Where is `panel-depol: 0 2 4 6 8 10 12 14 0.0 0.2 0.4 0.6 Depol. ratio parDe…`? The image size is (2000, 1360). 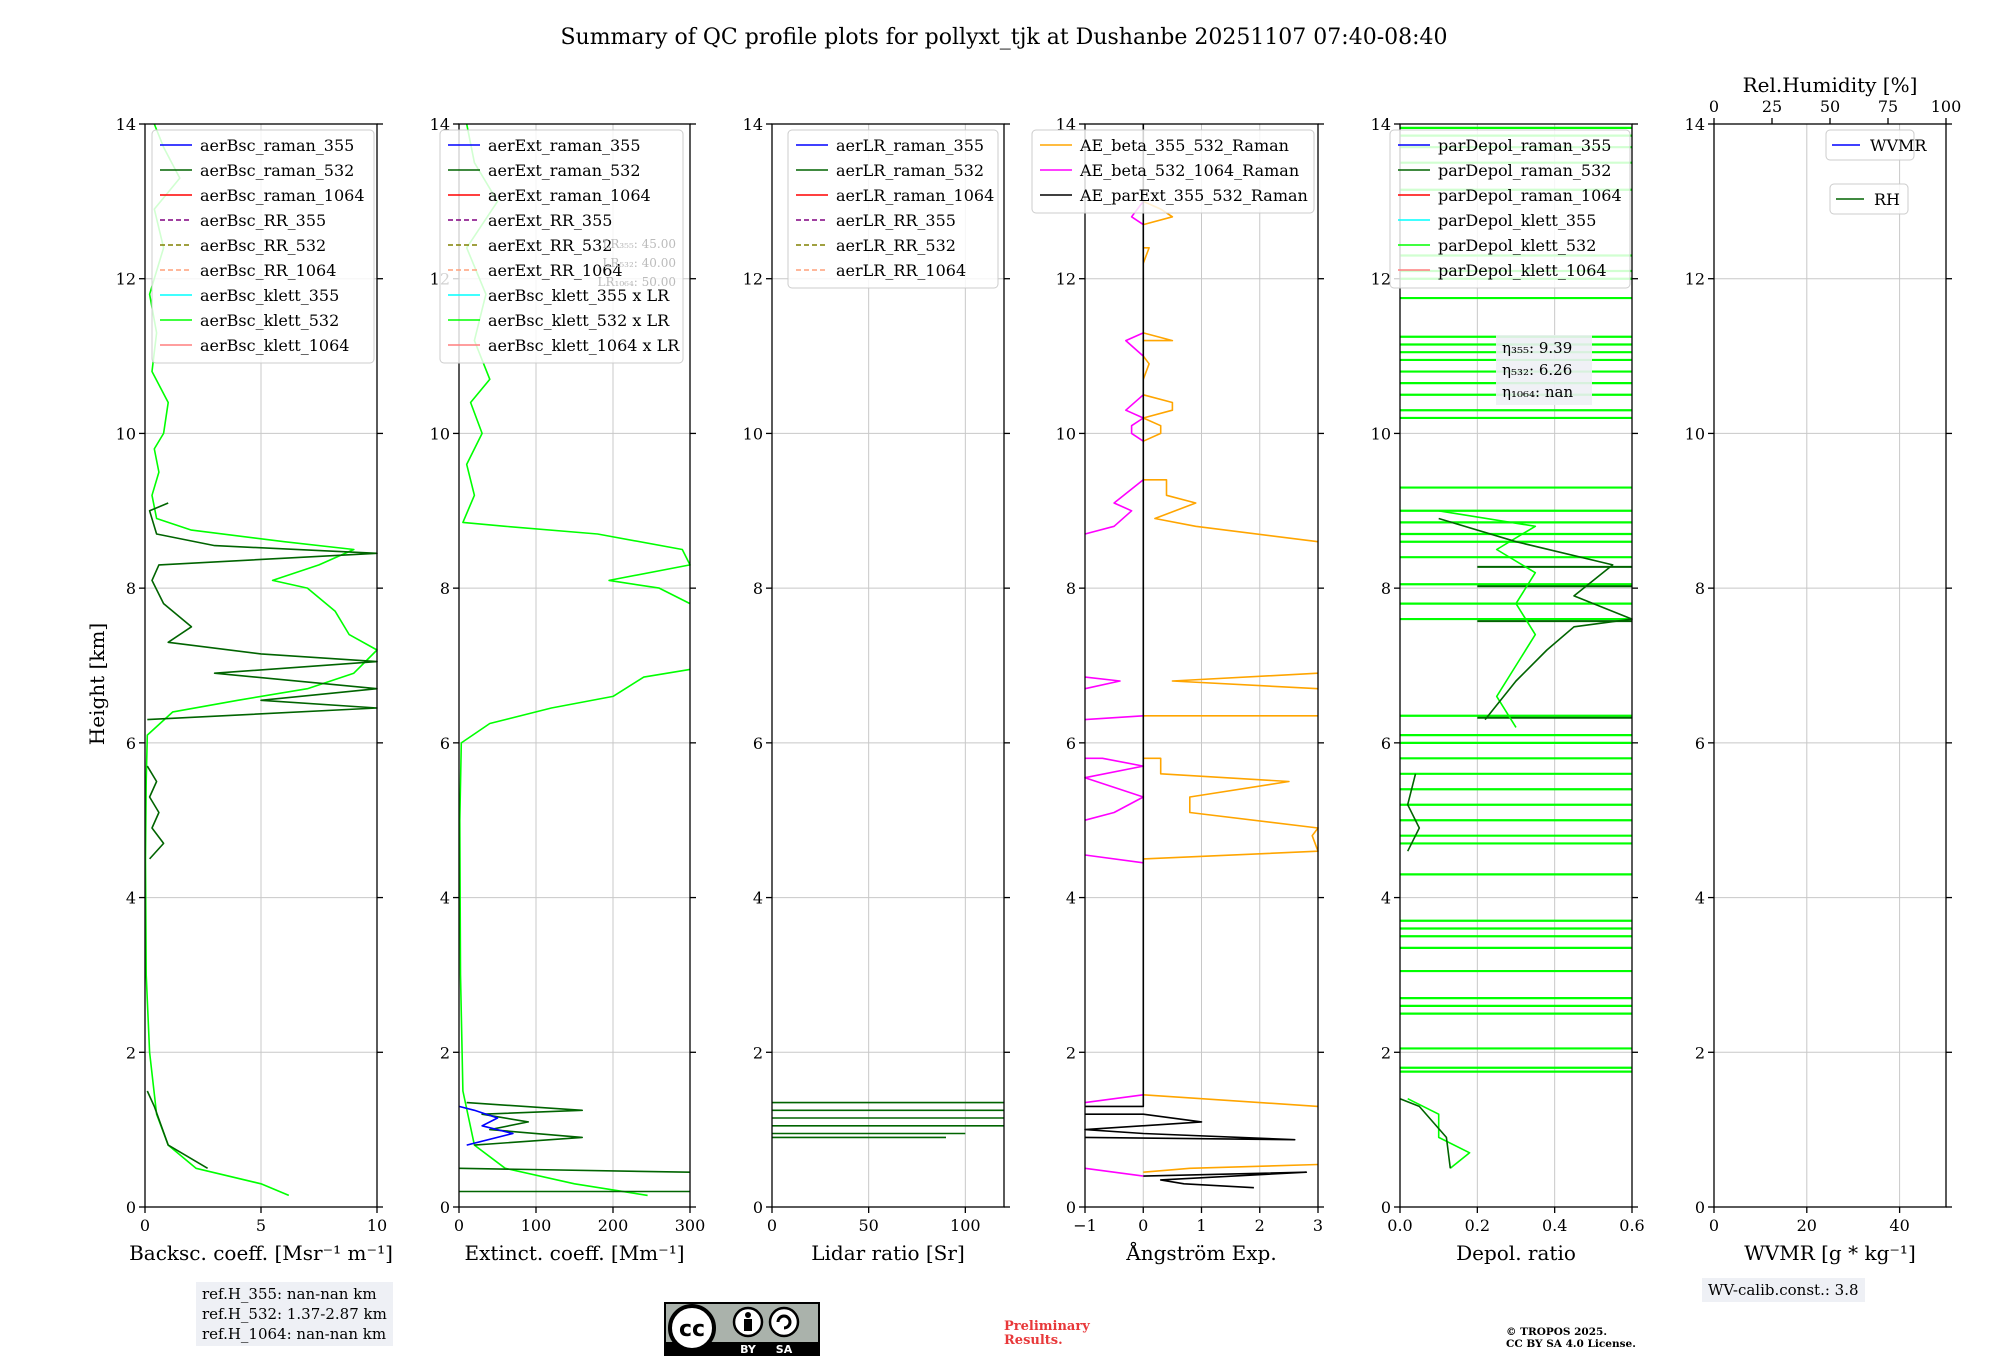 panel-depol: 0 2 4 6 8 10 12 14 0.0 0.2 0.4 0.6 Depol. ratio parDe… is located at coordinates (1508, 690).